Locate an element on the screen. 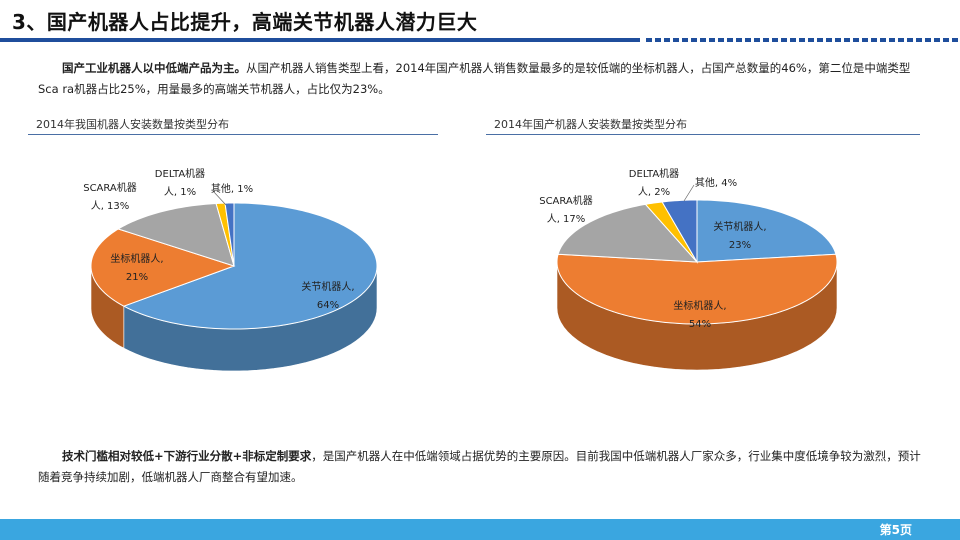  pie-label-1-0-0: 关节机器人, is located at coordinates (739, 226).